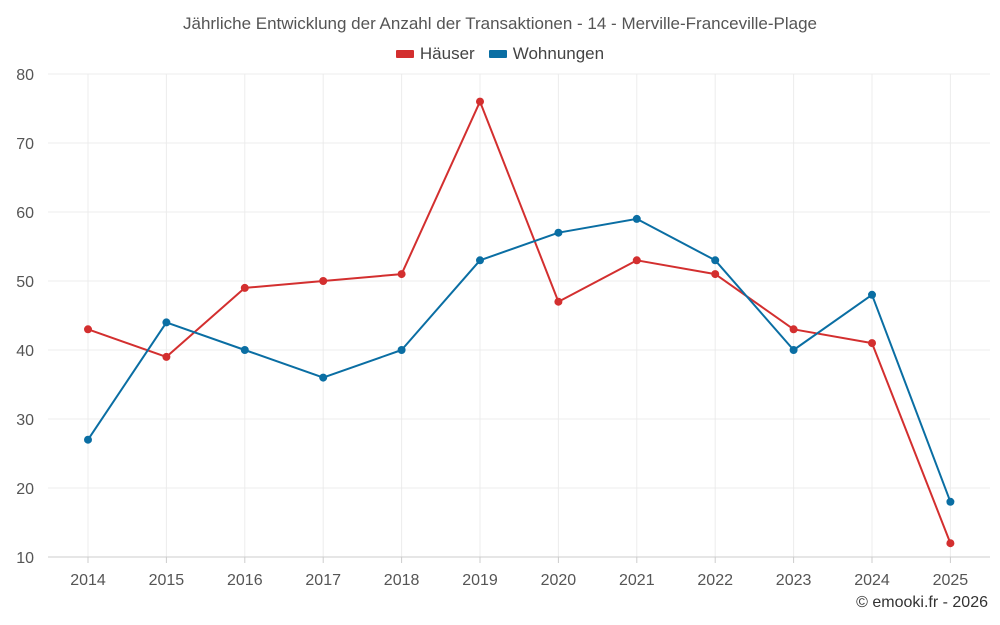 The image size is (1000, 625). I want to click on legend-swatch-apartments, so click(497, 54).